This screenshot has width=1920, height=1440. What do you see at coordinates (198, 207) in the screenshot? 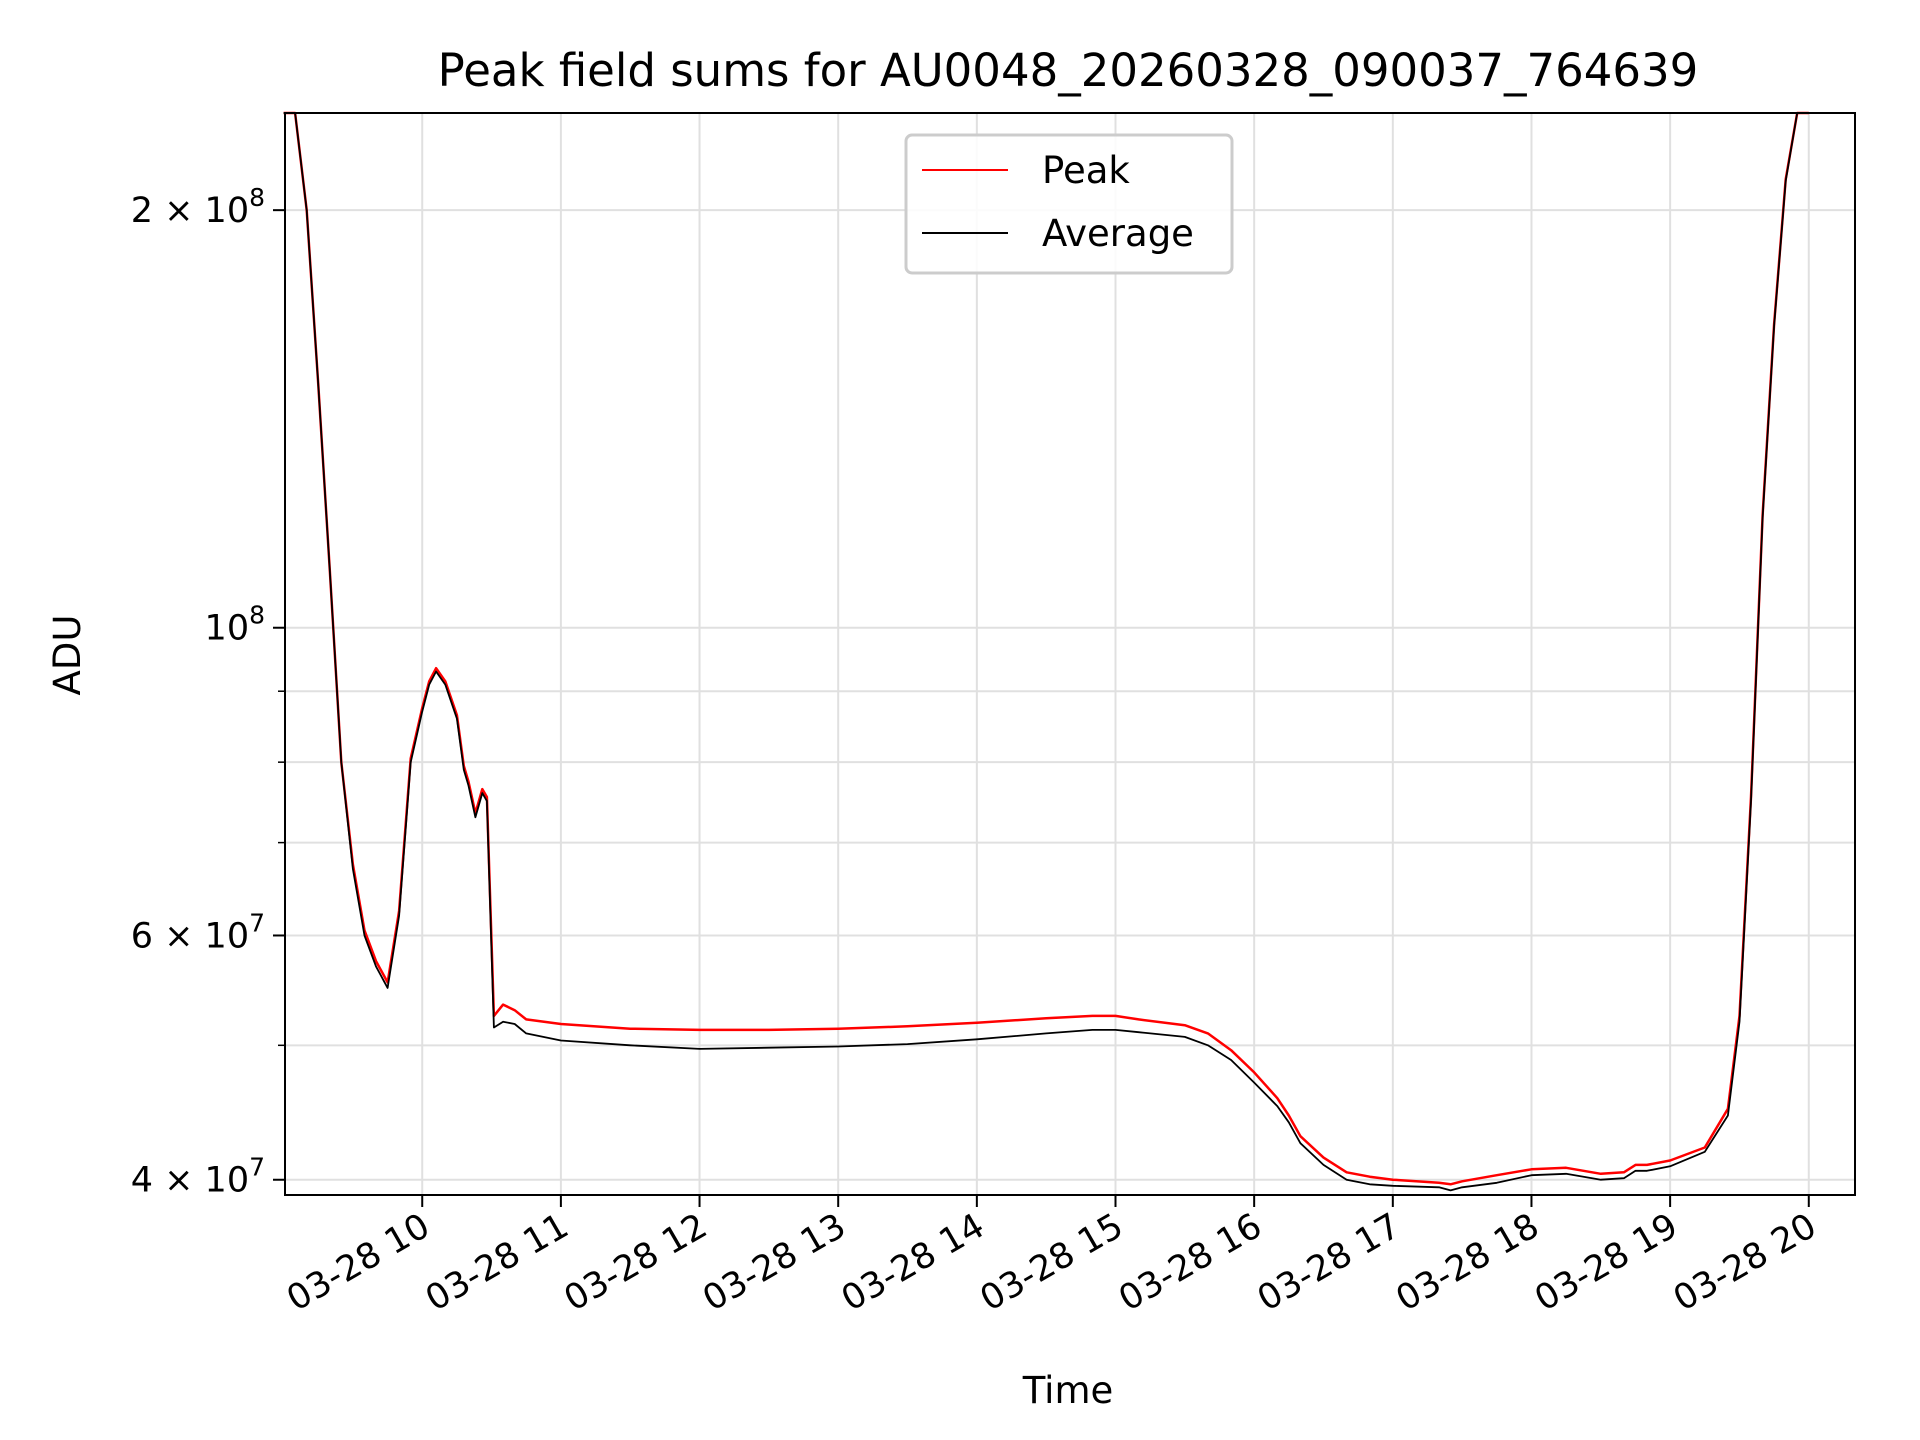
I see `y-tick-label: 2 × 108` at bounding box center [198, 207].